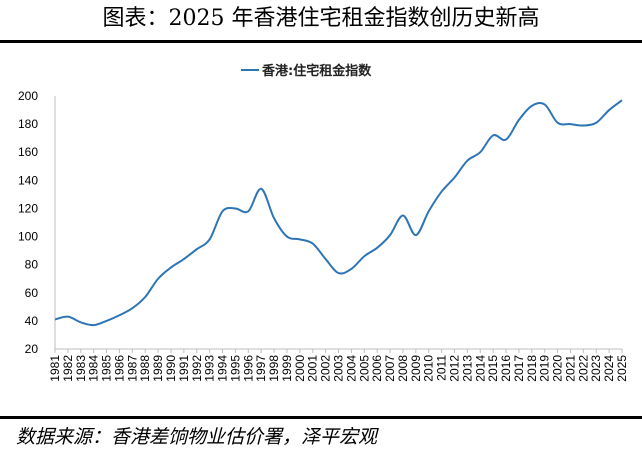  What do you see at coordinates (235, 368) in the screenshot?
I see `x-tick-label: 1995` at bounding box center [235, 368].